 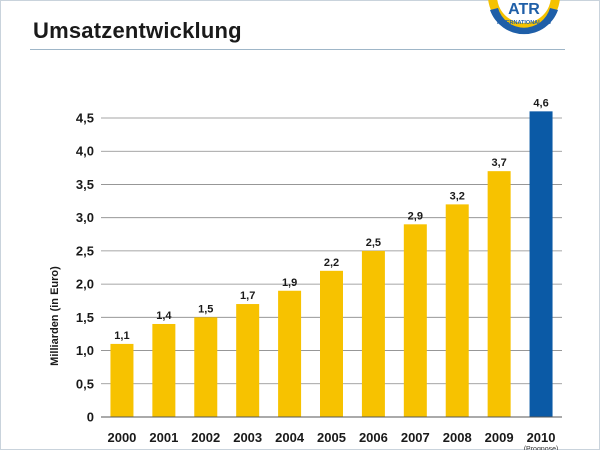 What do you see at coordinates (122, 380) in the screenshot?
I see `bar-2000` at bounding box center [122, 380].